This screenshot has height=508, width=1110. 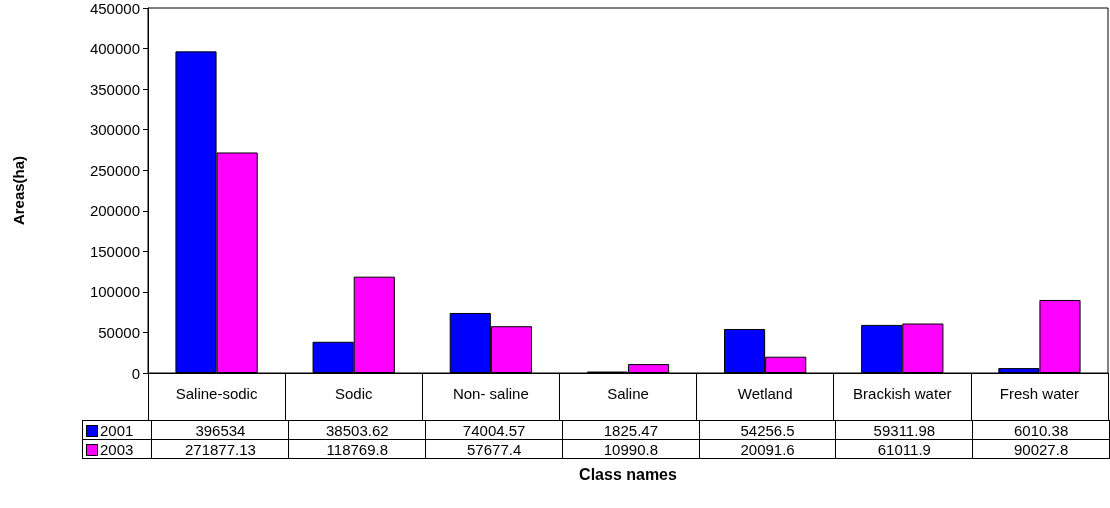 What do you see at coordinates (494, 430) in the screenshot?
I see `data-label: 74004.57` at bounding box center [494, 430].